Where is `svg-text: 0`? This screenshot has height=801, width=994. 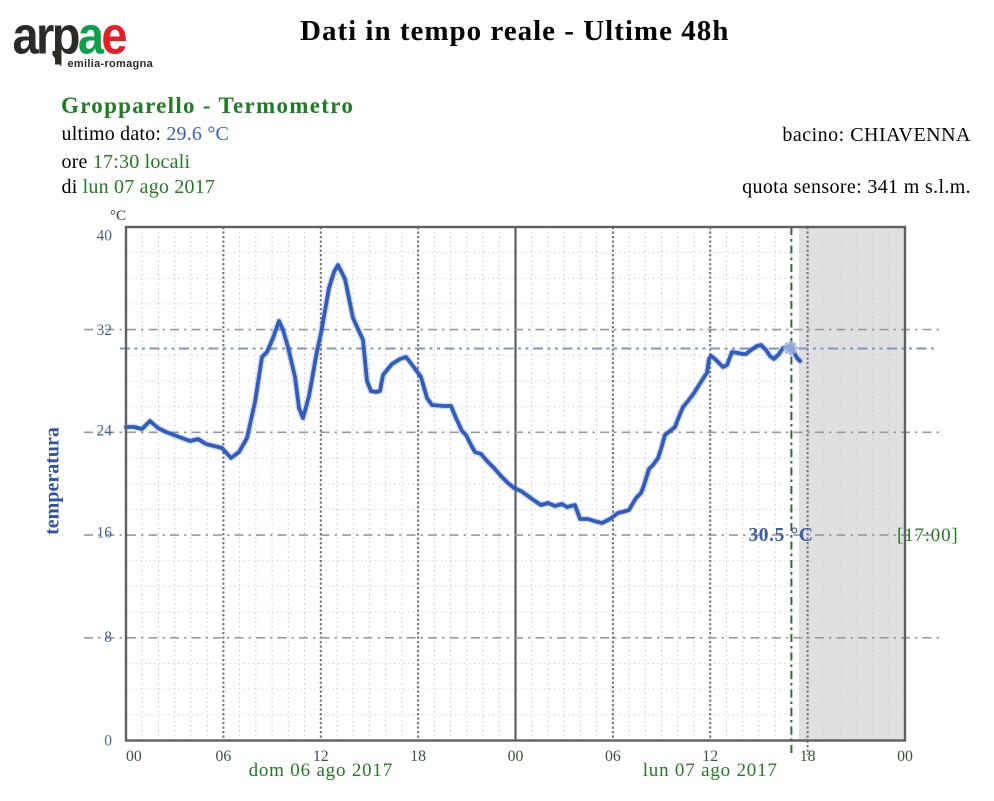
svg-text: 0 is located at coordinates (108, 741).